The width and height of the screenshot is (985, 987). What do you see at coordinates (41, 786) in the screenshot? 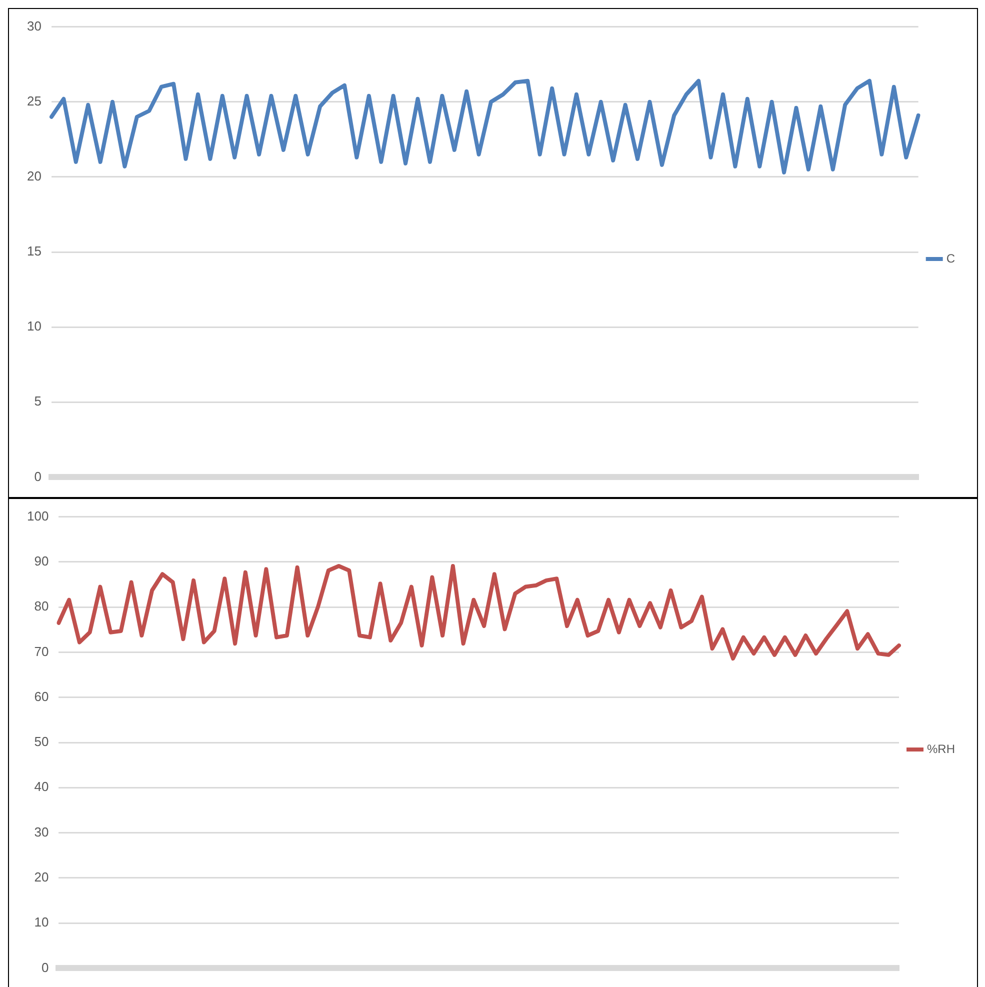
I see `y-tick-label: 40` at bounding box center [41, 786].